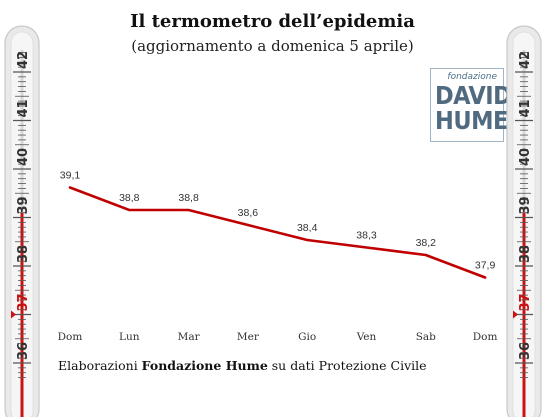  Describe the element at coordinates (248, 337) in the screenshot. I see `x-tick-label: Mer` at that location.